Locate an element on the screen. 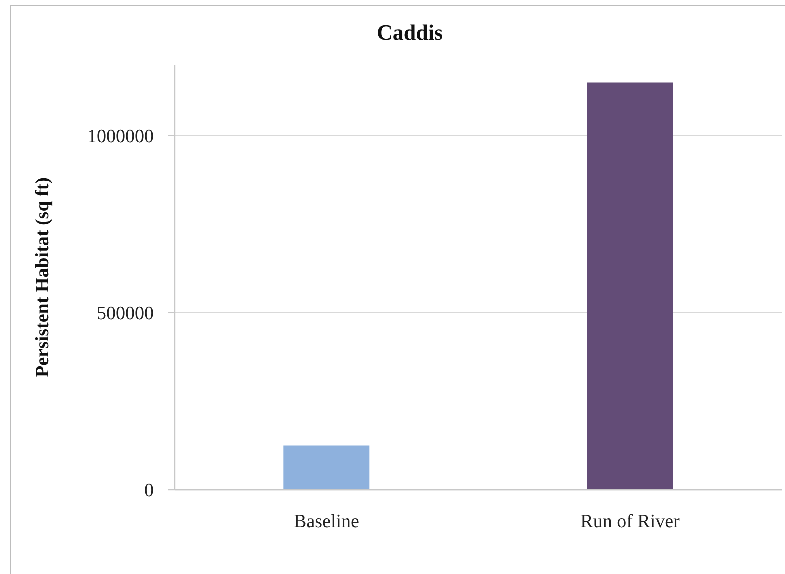  x-tick-label: Run of River is located at coordinates (630, 521).